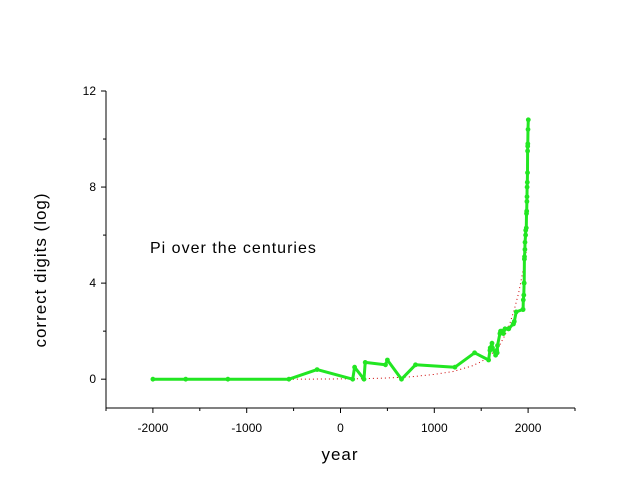  What do you see at coordinates (246, 428) in the screenshot?
I see `x-tick-label-1: -1000` at bounding box center [246, 428].